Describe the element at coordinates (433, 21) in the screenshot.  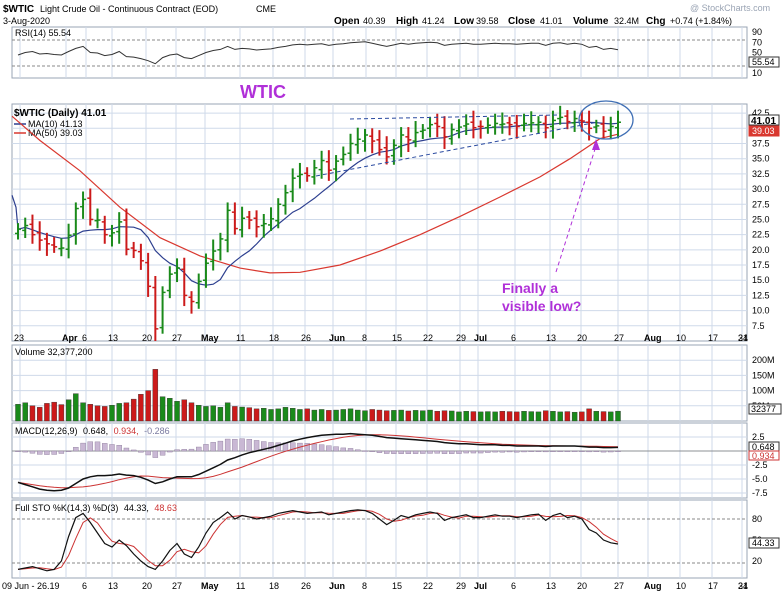
I see `high-value: 41.24` at that location.